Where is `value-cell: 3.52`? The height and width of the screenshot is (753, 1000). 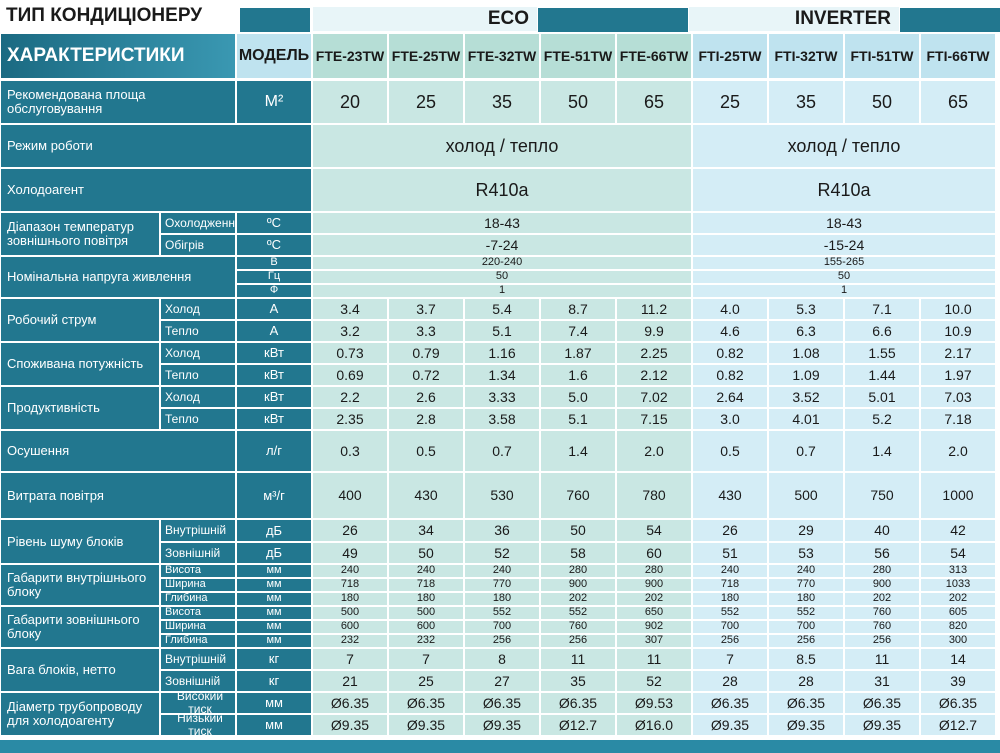 value-cell: 3.52 is located at coordinates (806, 397).